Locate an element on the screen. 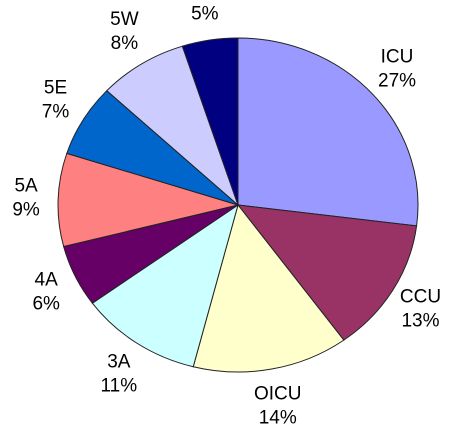 The height and width of the screenshot is (437, 466). slice-label: 5E is located at coordinates (55, 88).